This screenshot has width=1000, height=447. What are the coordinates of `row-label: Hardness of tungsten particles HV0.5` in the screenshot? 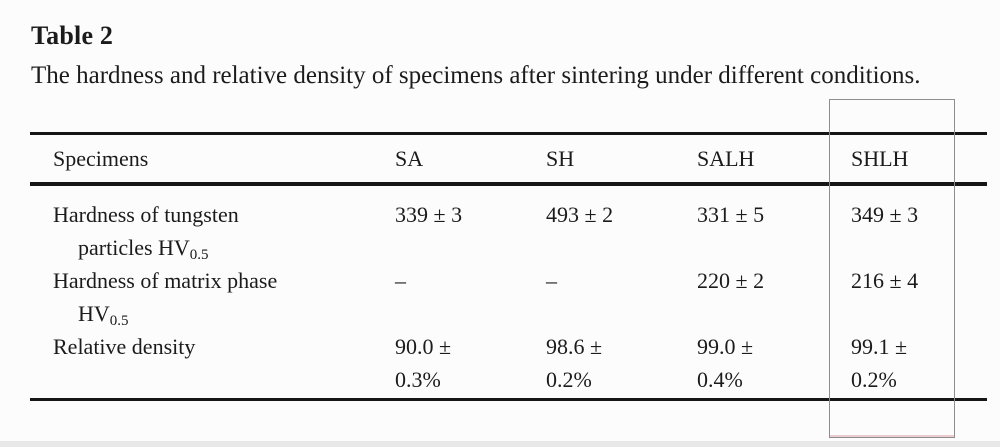 It's located at (224, 231).